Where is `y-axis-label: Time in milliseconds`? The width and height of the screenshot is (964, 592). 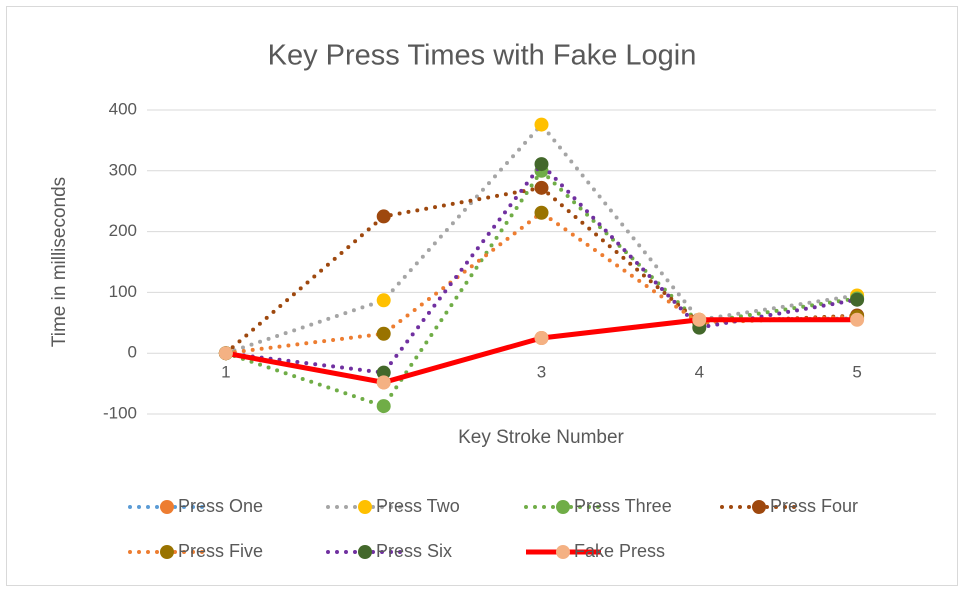 y-axis-label: Time in milliseconds is located at coordinates (59, 262).